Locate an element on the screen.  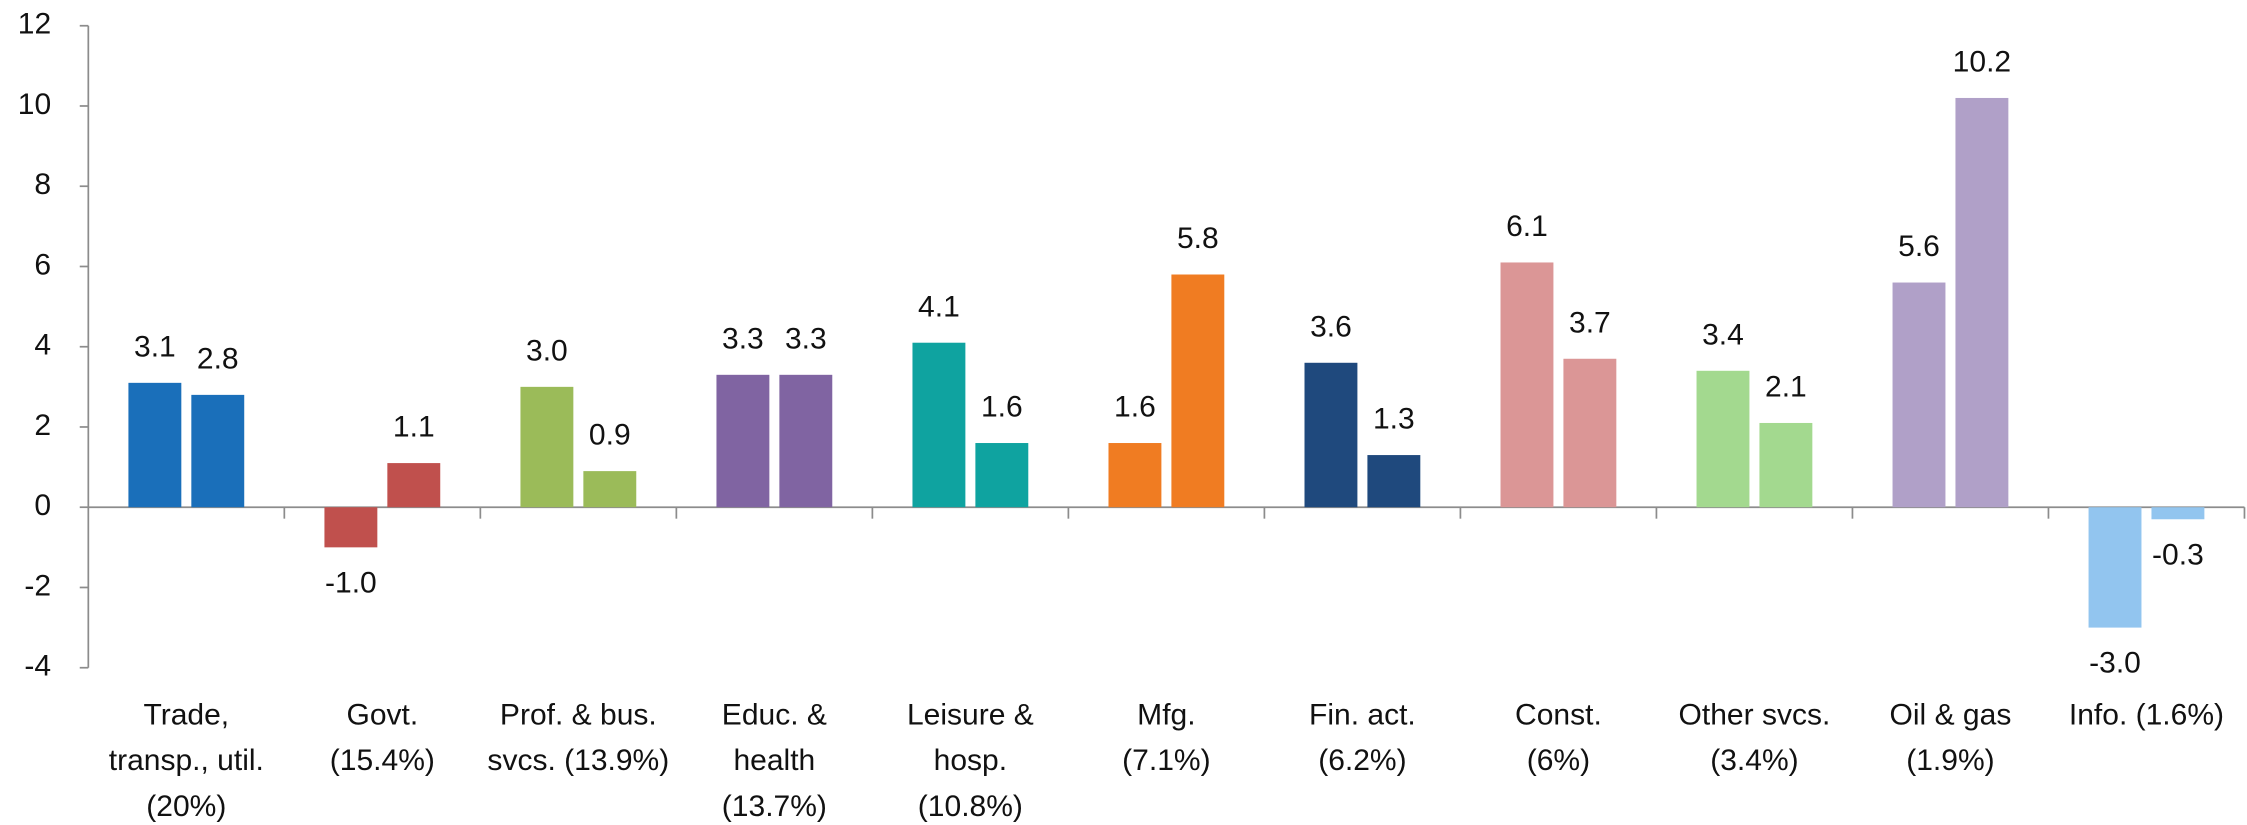
x-tick-label: Other svcs. is located at coordinates (1755, 714).